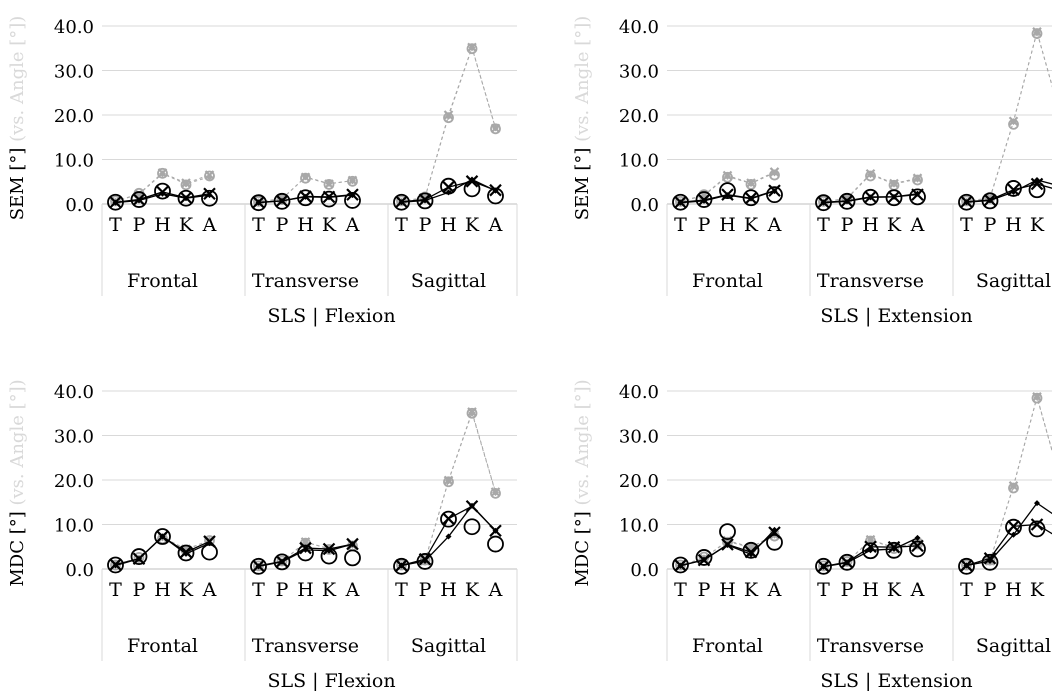  What do you see at coordinates (357, 680) in the screenshot?
I see `footer-movement: Flexion` at bounding box center [357, 680].